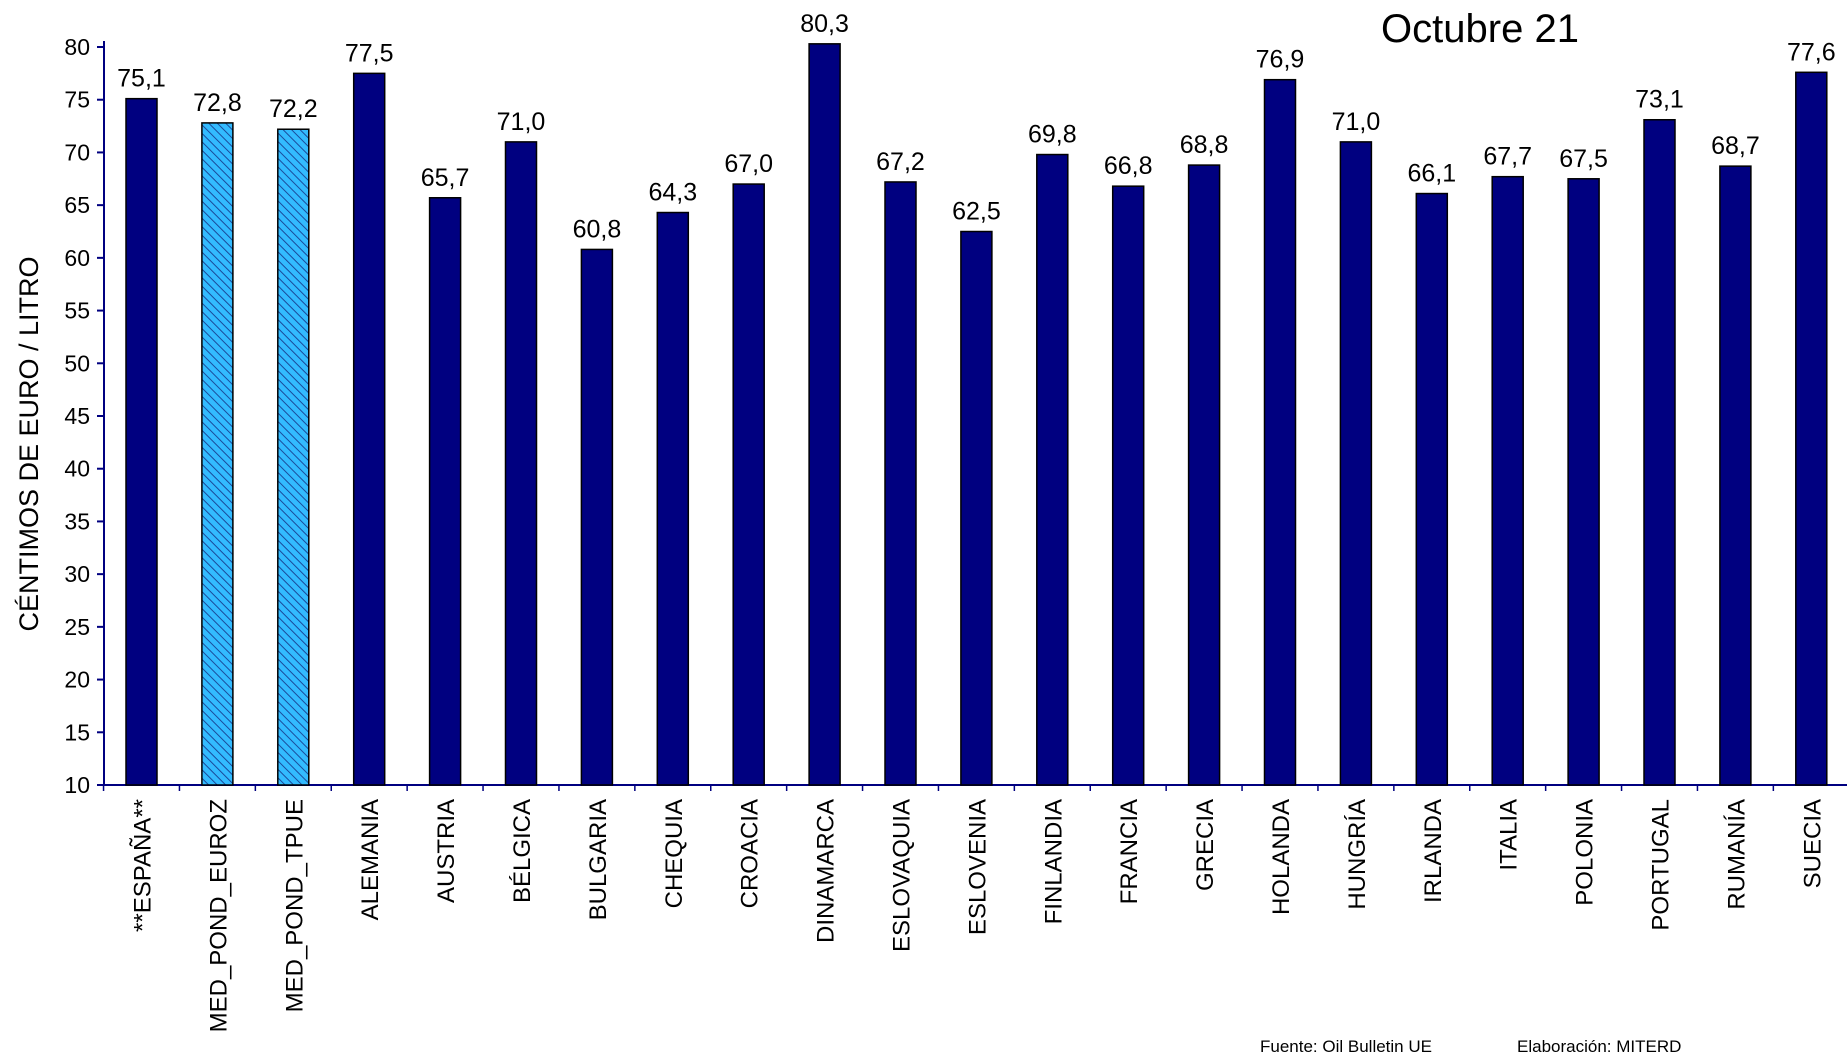 The height and width of the screenshot is (1054, 1847). What do you see at coordinates (1431, 174) in the screenshot?
I see `data-label: 66,1` at bounding box center [1431, 174].